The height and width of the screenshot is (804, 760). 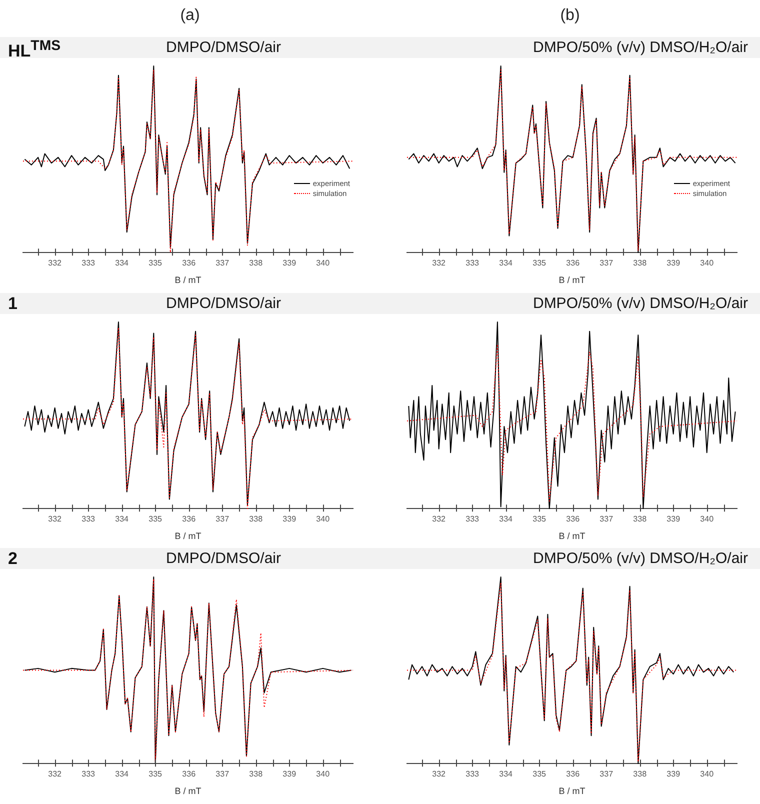 What do you see at coordinates (13, 559) in the screenshot?
I see `chart-title: 2` at bounding box center [13, 559].